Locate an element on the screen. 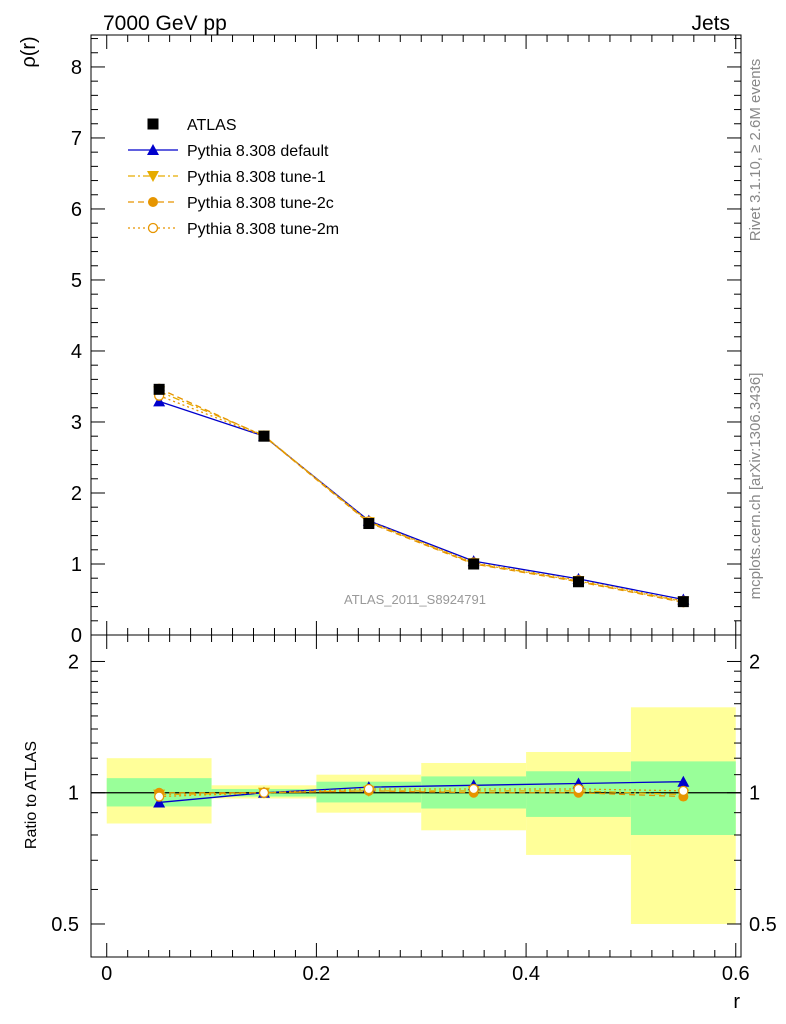 This screenshot has height=1024, width=786. x-axis-title: r is located at coordinates (736, 1002).